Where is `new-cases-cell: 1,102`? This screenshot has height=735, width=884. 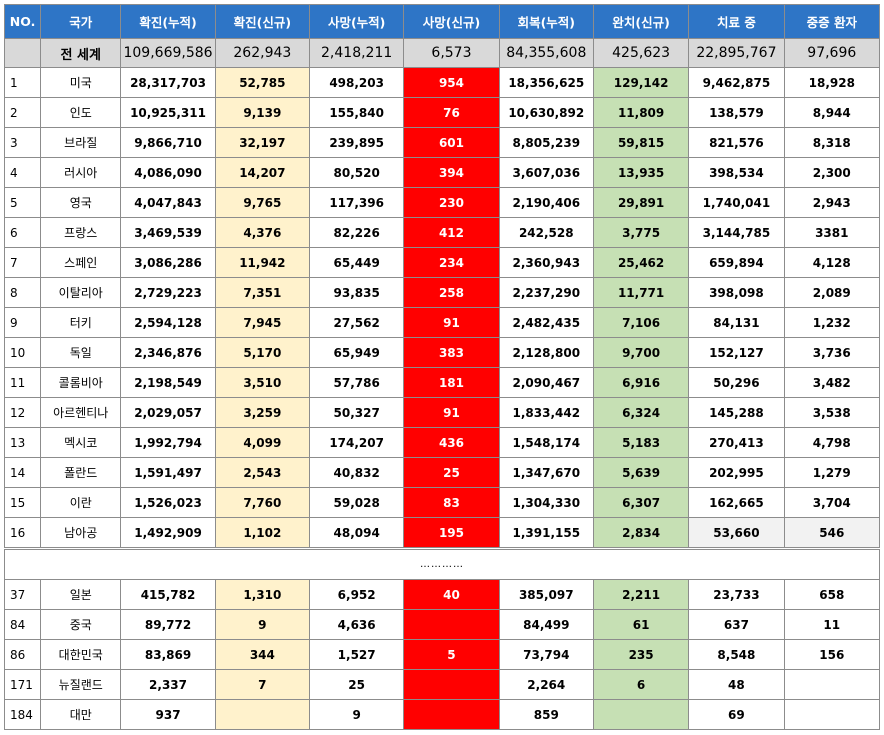 new-cases-cell: 1,102 is located at coordinates (262, 533).